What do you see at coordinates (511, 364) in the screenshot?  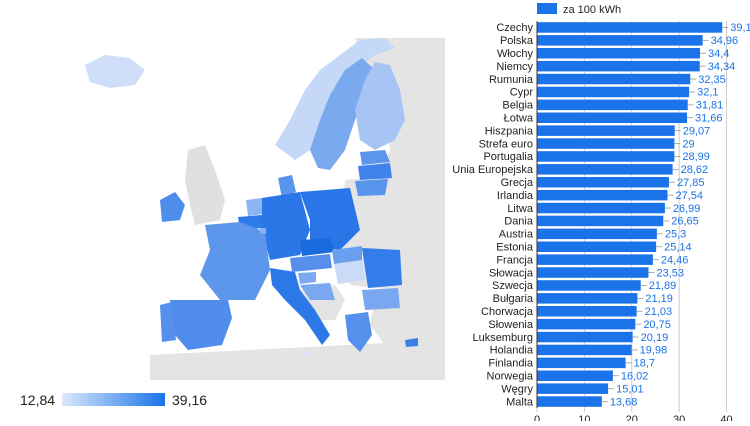 I see `category-label: Finlandia` at bounding box center [511, 364].